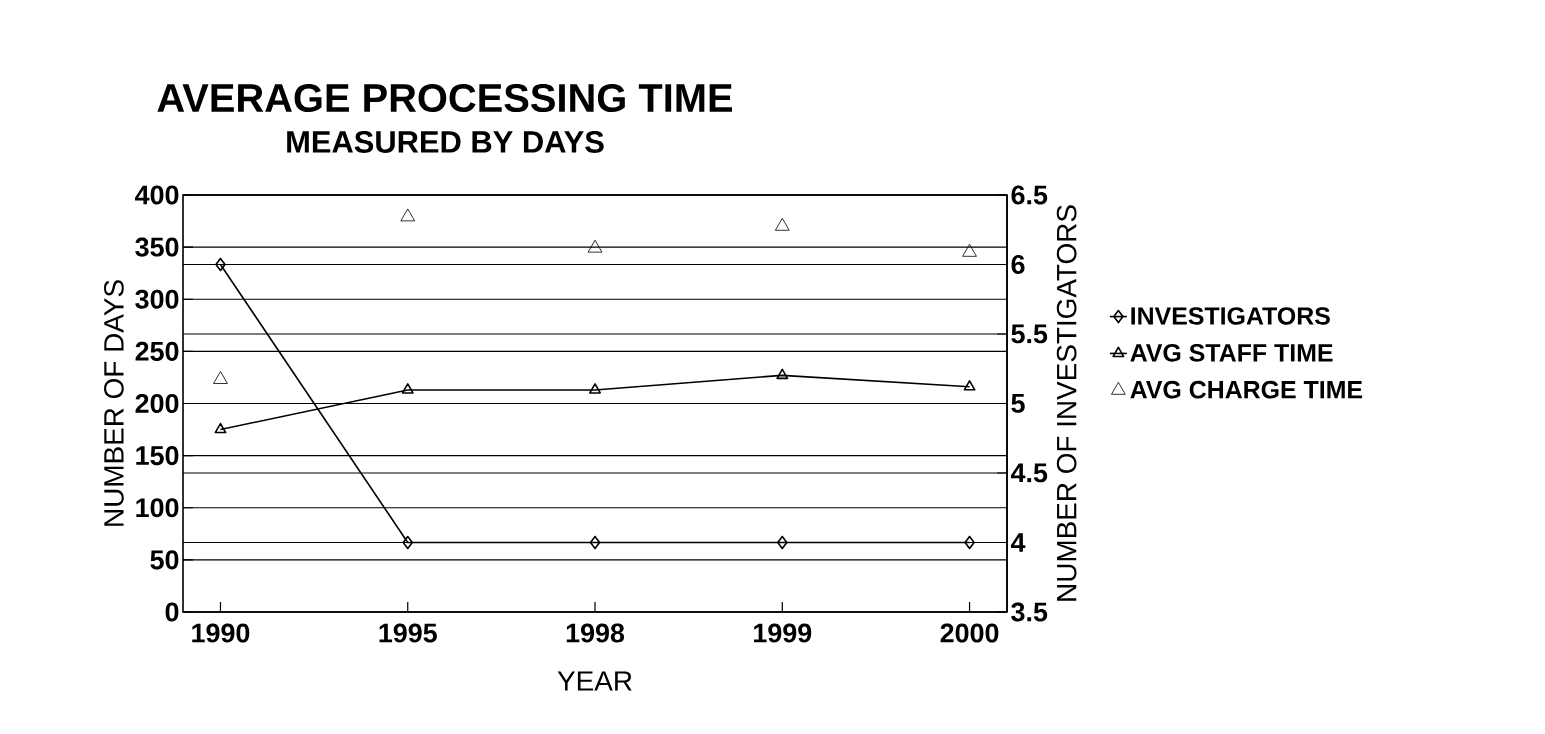 This screenshot has height=734, width=1545. What do you see at coordinates (445, 98) in the screenshot?
I see `chart-title: AVERAGE PROCESSING TIME` at bounding box center [445, 98].